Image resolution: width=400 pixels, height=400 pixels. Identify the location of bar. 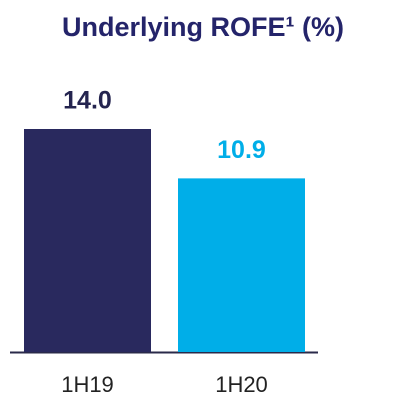
(241, 265).